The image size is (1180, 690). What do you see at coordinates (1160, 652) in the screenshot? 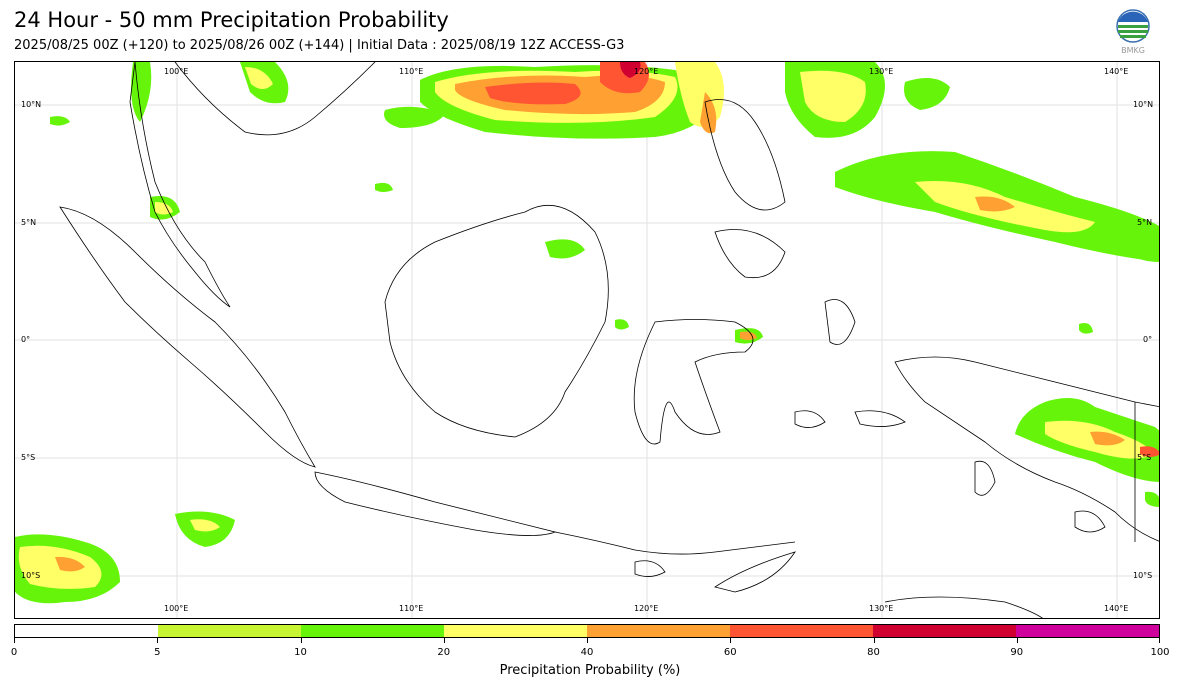
I see `colorbar-tick-label: 100` at bounding box center [1160, 652].